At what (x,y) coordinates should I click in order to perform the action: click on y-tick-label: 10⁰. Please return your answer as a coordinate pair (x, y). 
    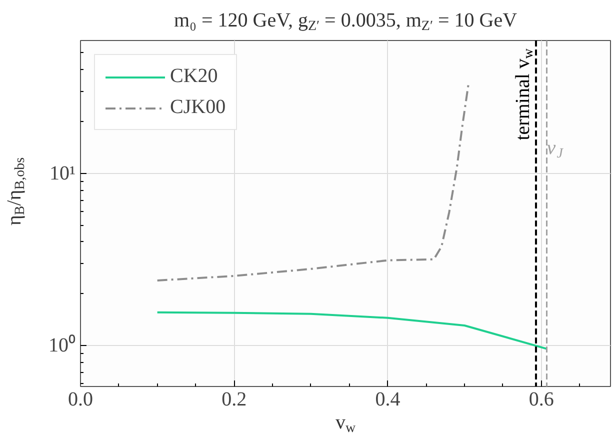
    Looking at the image, I should click on (62, 345).